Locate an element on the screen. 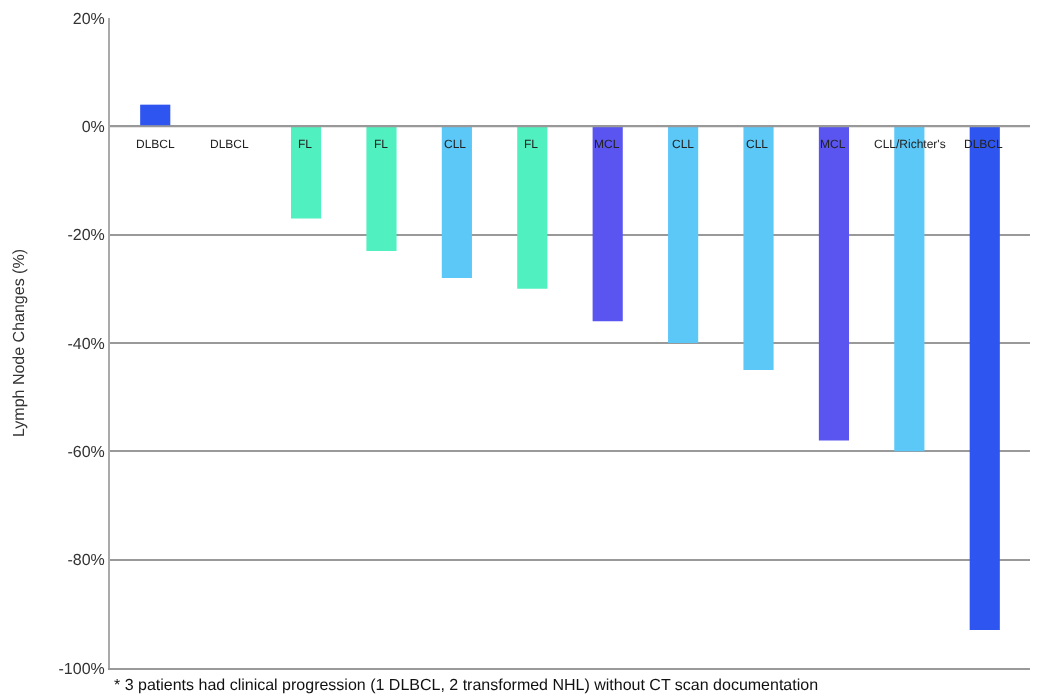 This screenshot has height=700, width=1040. y-tick-label: -20% is located at coordinates (86, 235).